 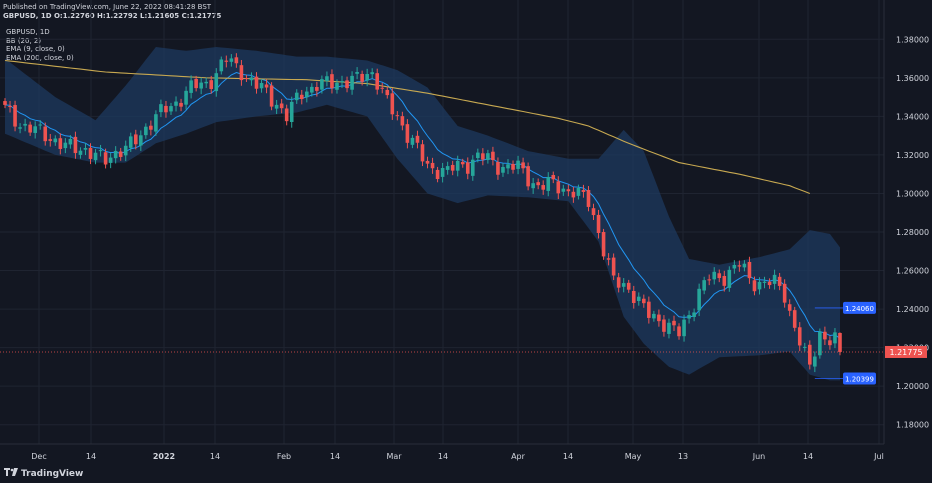 What do you see at coordinates (35, 49) in the screenshot?
I see `legend-ema9: EMA (9, close, 0)` at bounding box center [35, 49].